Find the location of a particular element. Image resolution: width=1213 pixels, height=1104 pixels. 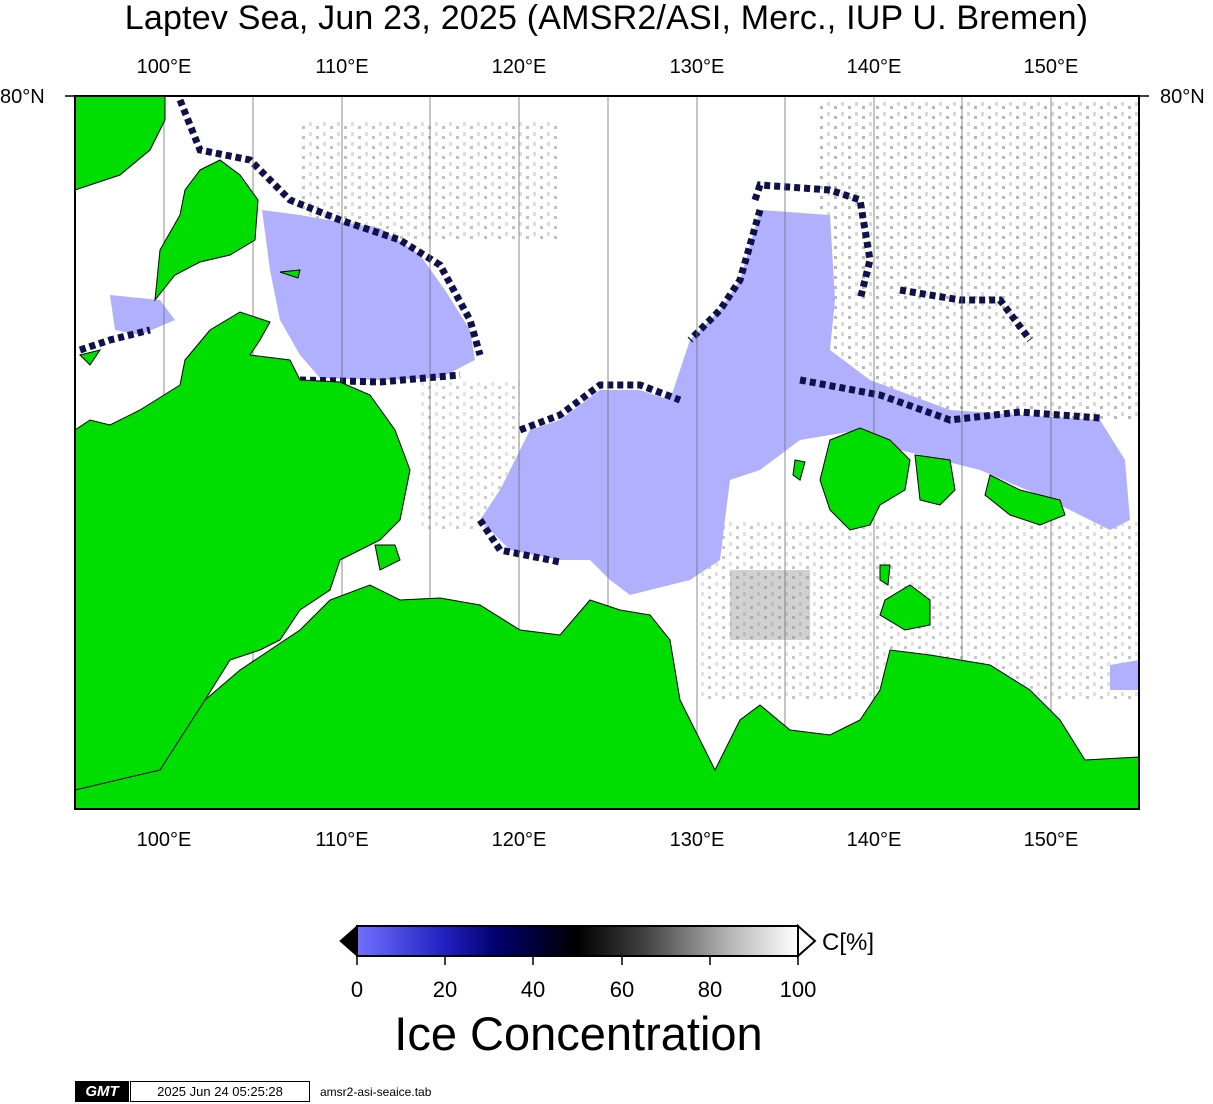

land-new-siberian-novaya is located at coordinates (1025, 500).